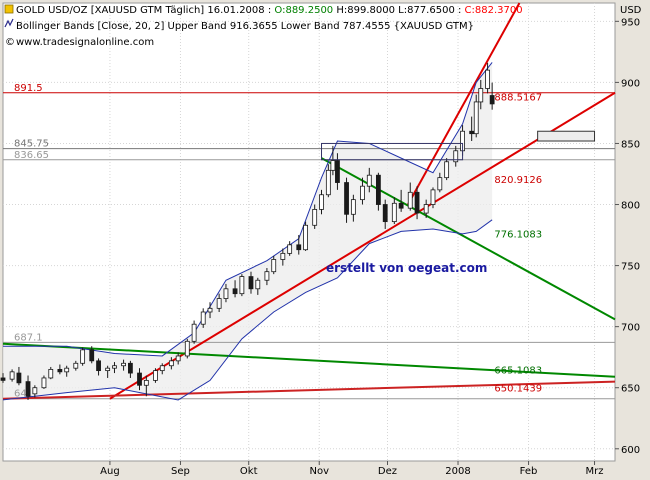 The width and height of the screenshot is (650, 480). Describe the element at coordinates (309, 390) in the screenshot. I see `trendline-channel` at that location.